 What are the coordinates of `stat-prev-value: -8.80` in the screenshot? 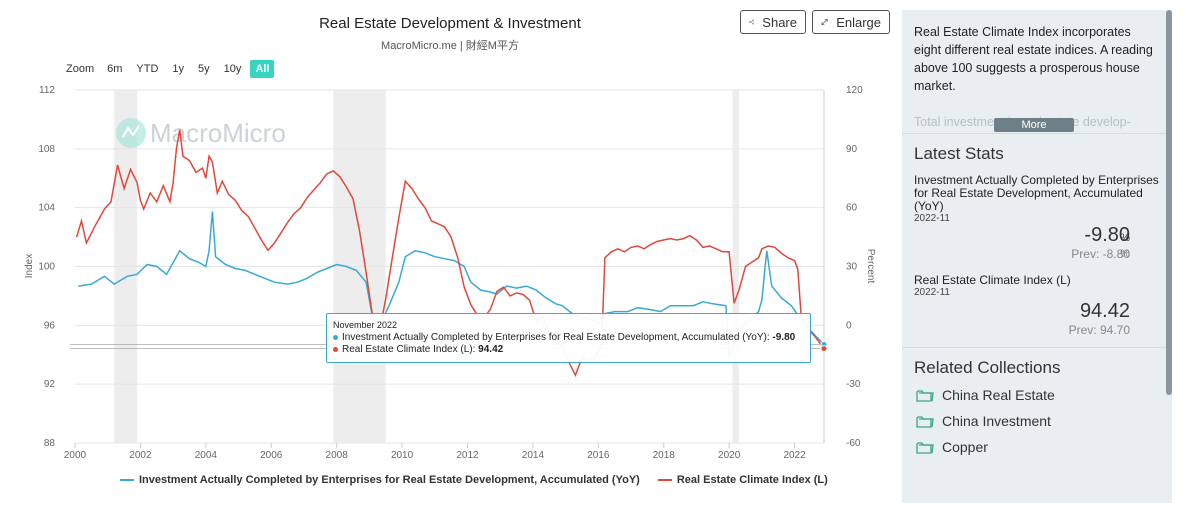 It's located at (1116, 254).